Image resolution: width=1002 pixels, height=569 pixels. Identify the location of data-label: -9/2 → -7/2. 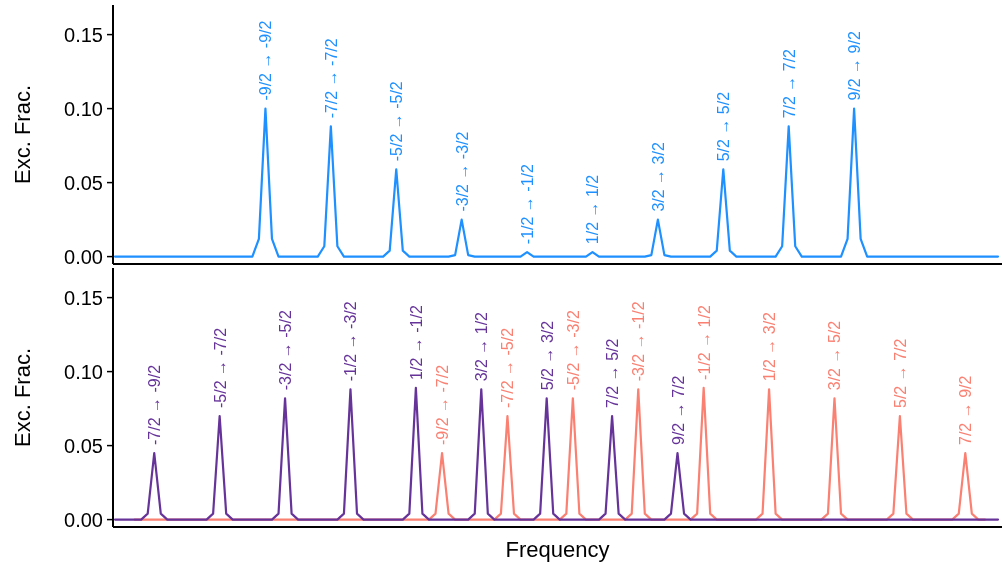
(443, 404).